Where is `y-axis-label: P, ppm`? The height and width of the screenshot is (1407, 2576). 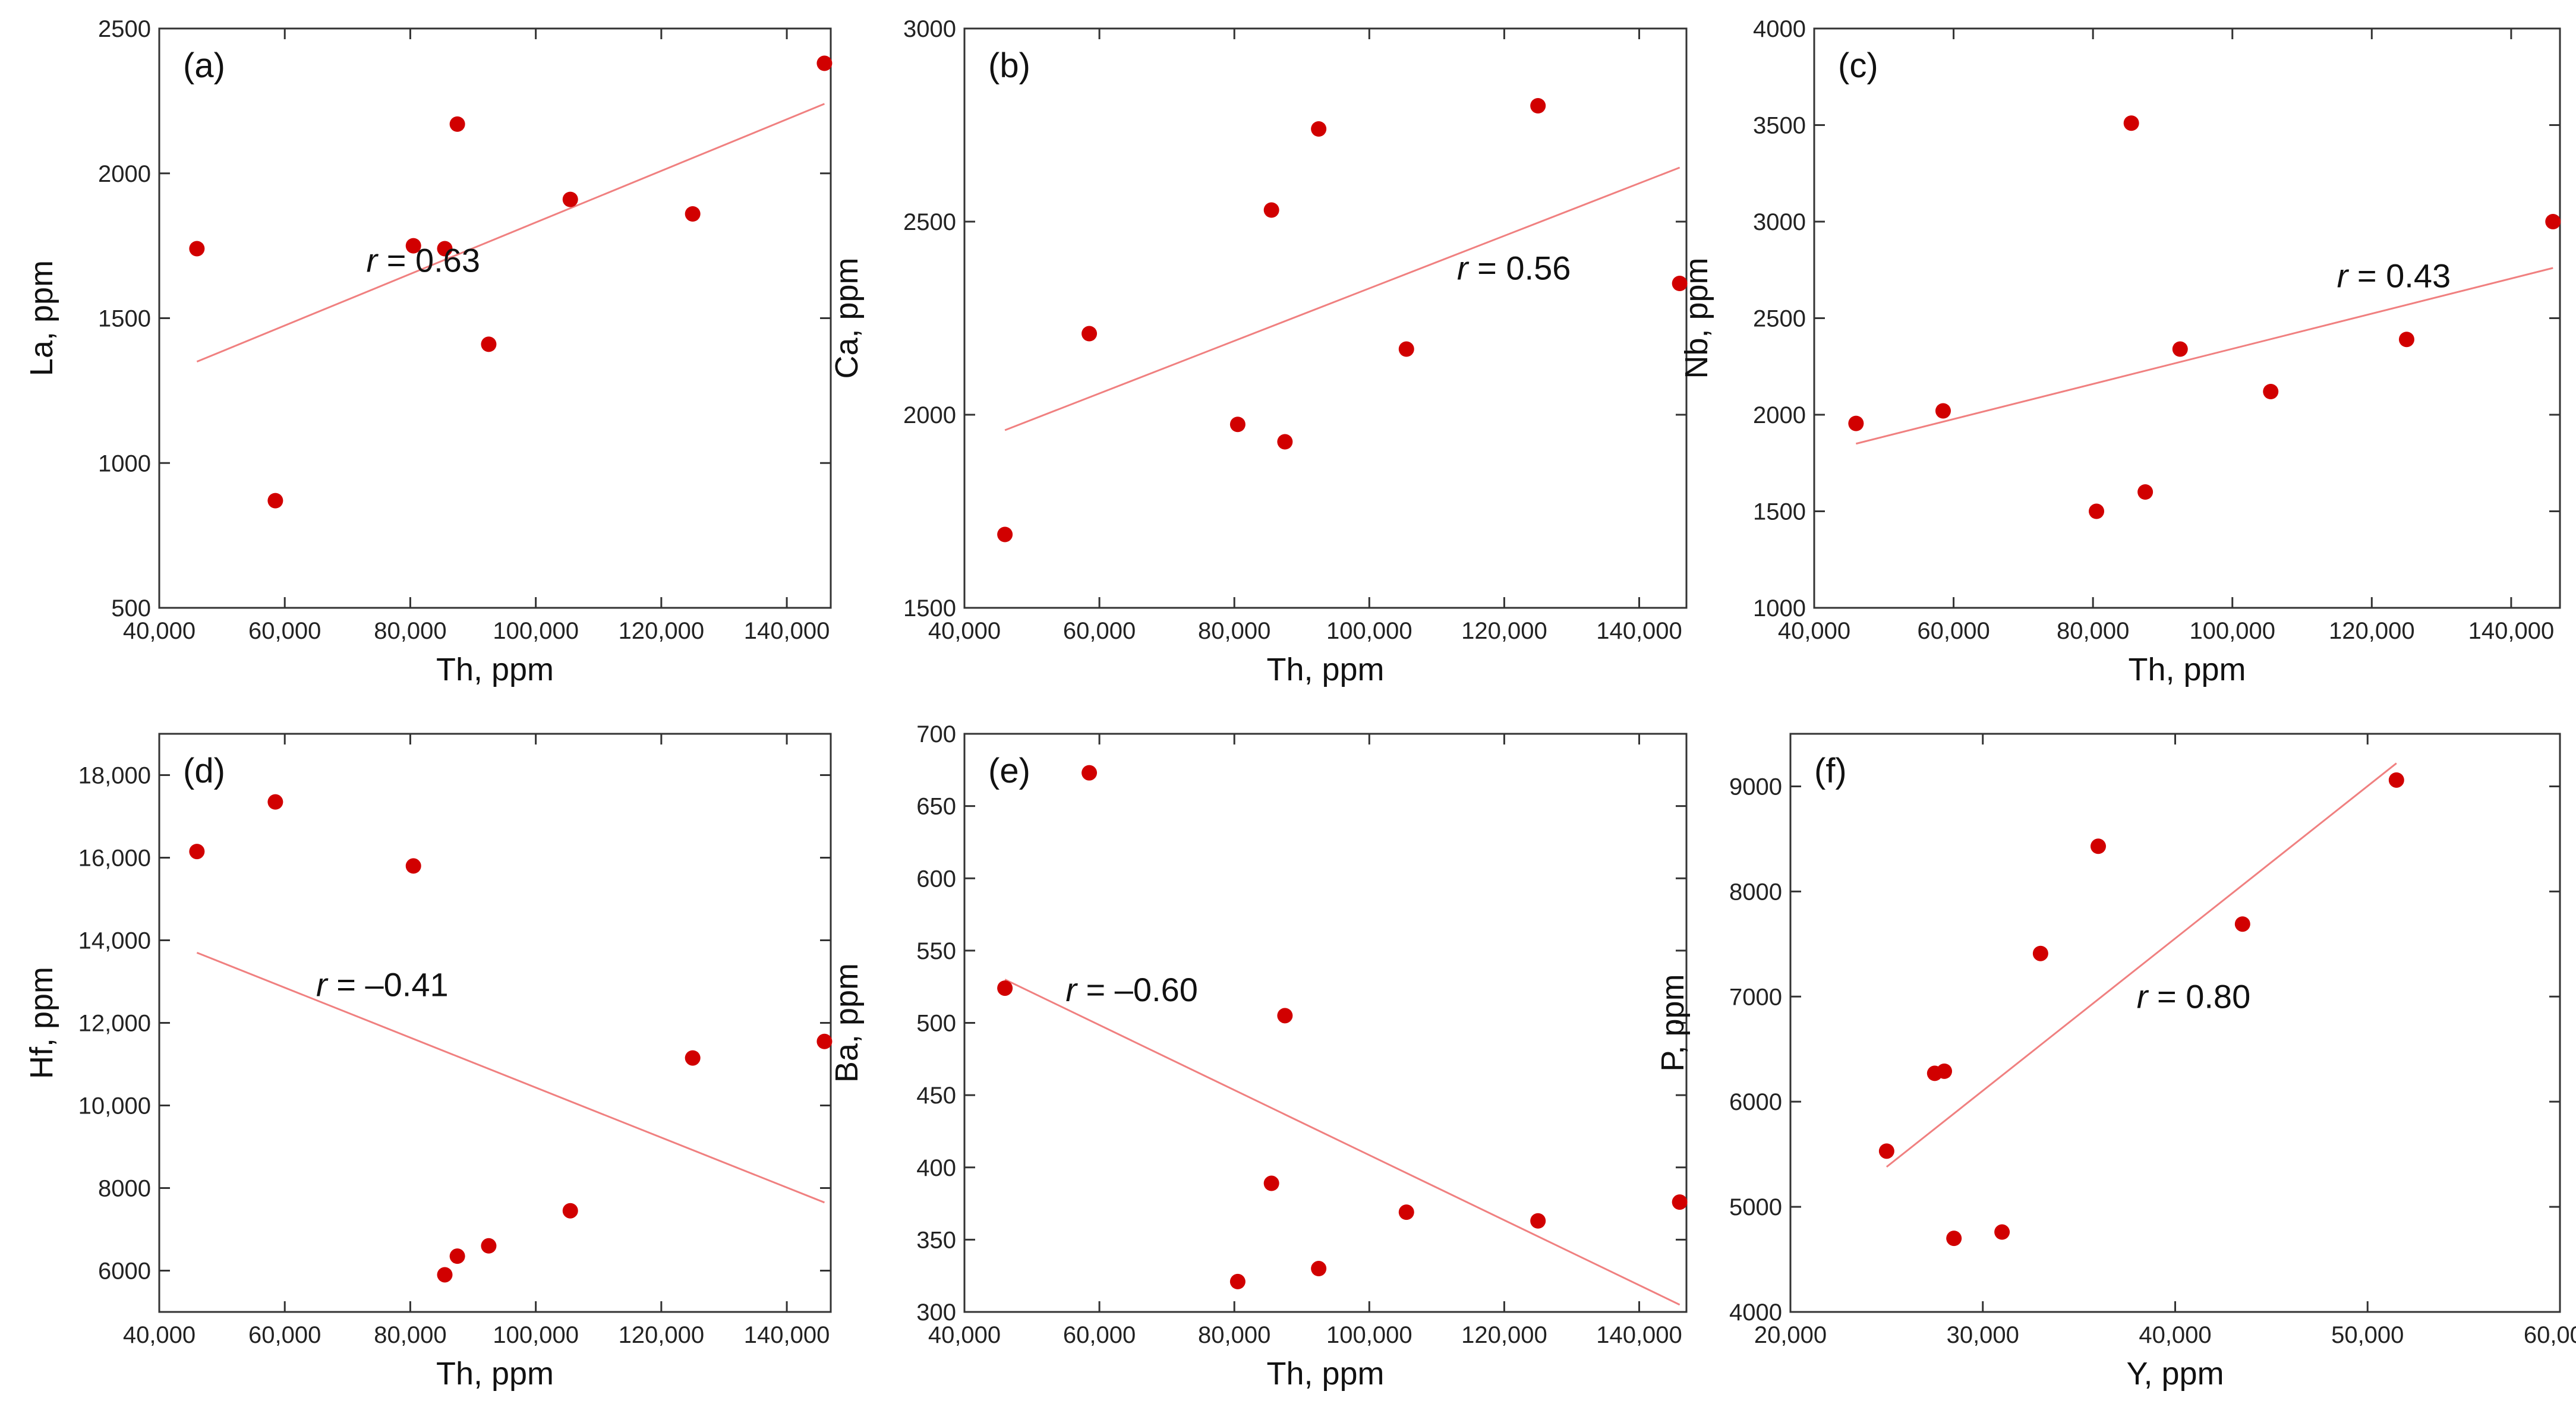 y-axis-label: P, ppm is located at coordinates (1673, 1022).